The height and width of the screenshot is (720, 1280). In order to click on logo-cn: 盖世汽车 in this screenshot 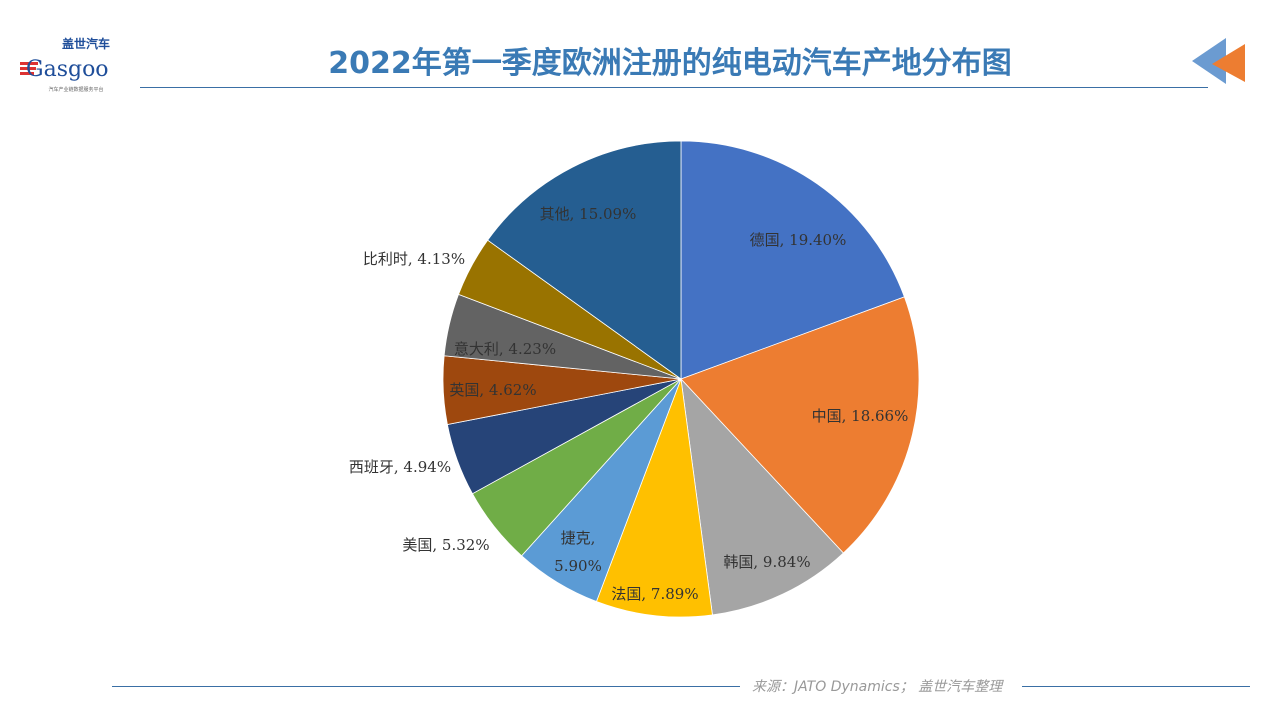, I will do `click(86, 43)`.